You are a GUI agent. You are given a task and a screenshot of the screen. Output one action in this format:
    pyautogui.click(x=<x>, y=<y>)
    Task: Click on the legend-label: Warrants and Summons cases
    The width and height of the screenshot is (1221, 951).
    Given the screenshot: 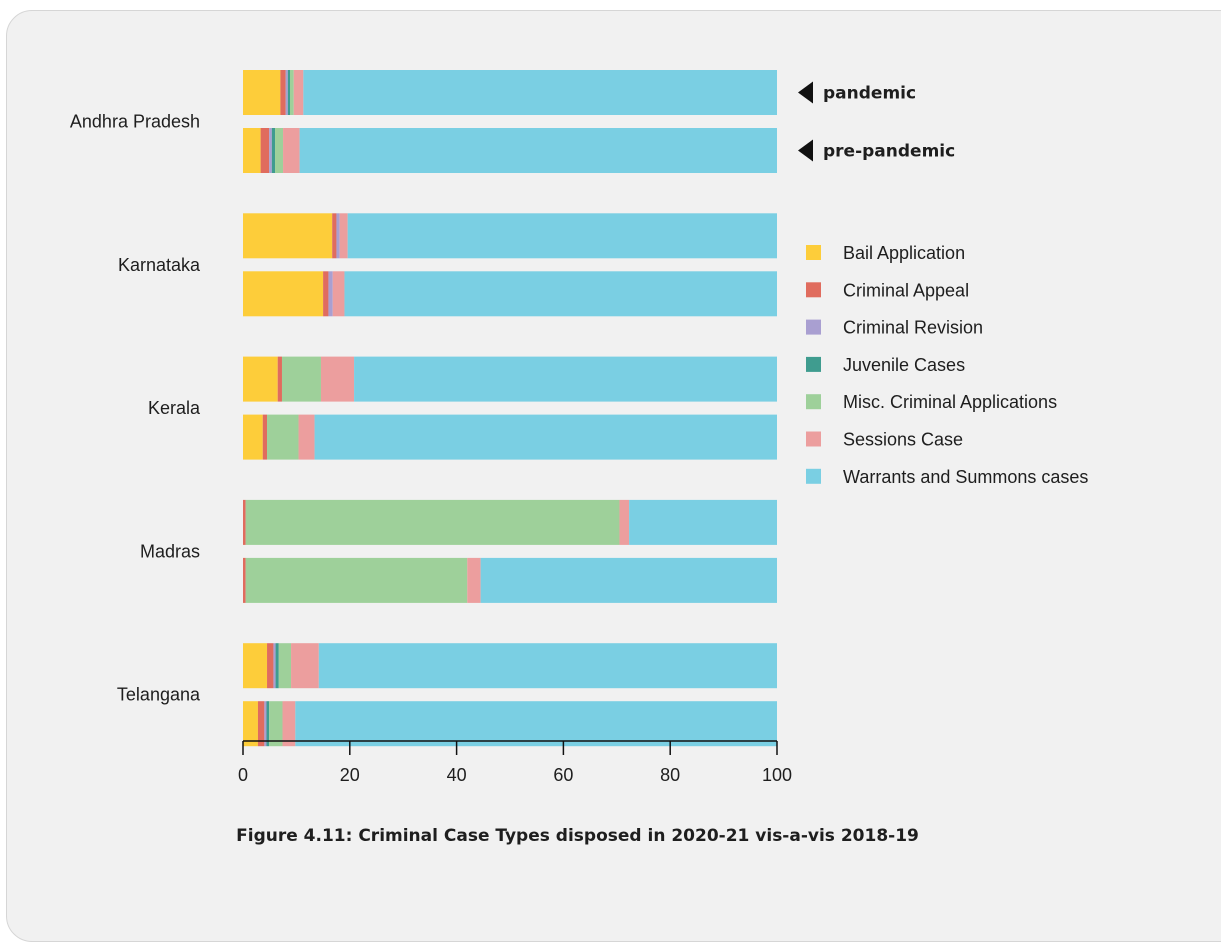 What is the action you would take?
    pyautogui.click(x=965, y=477)
    